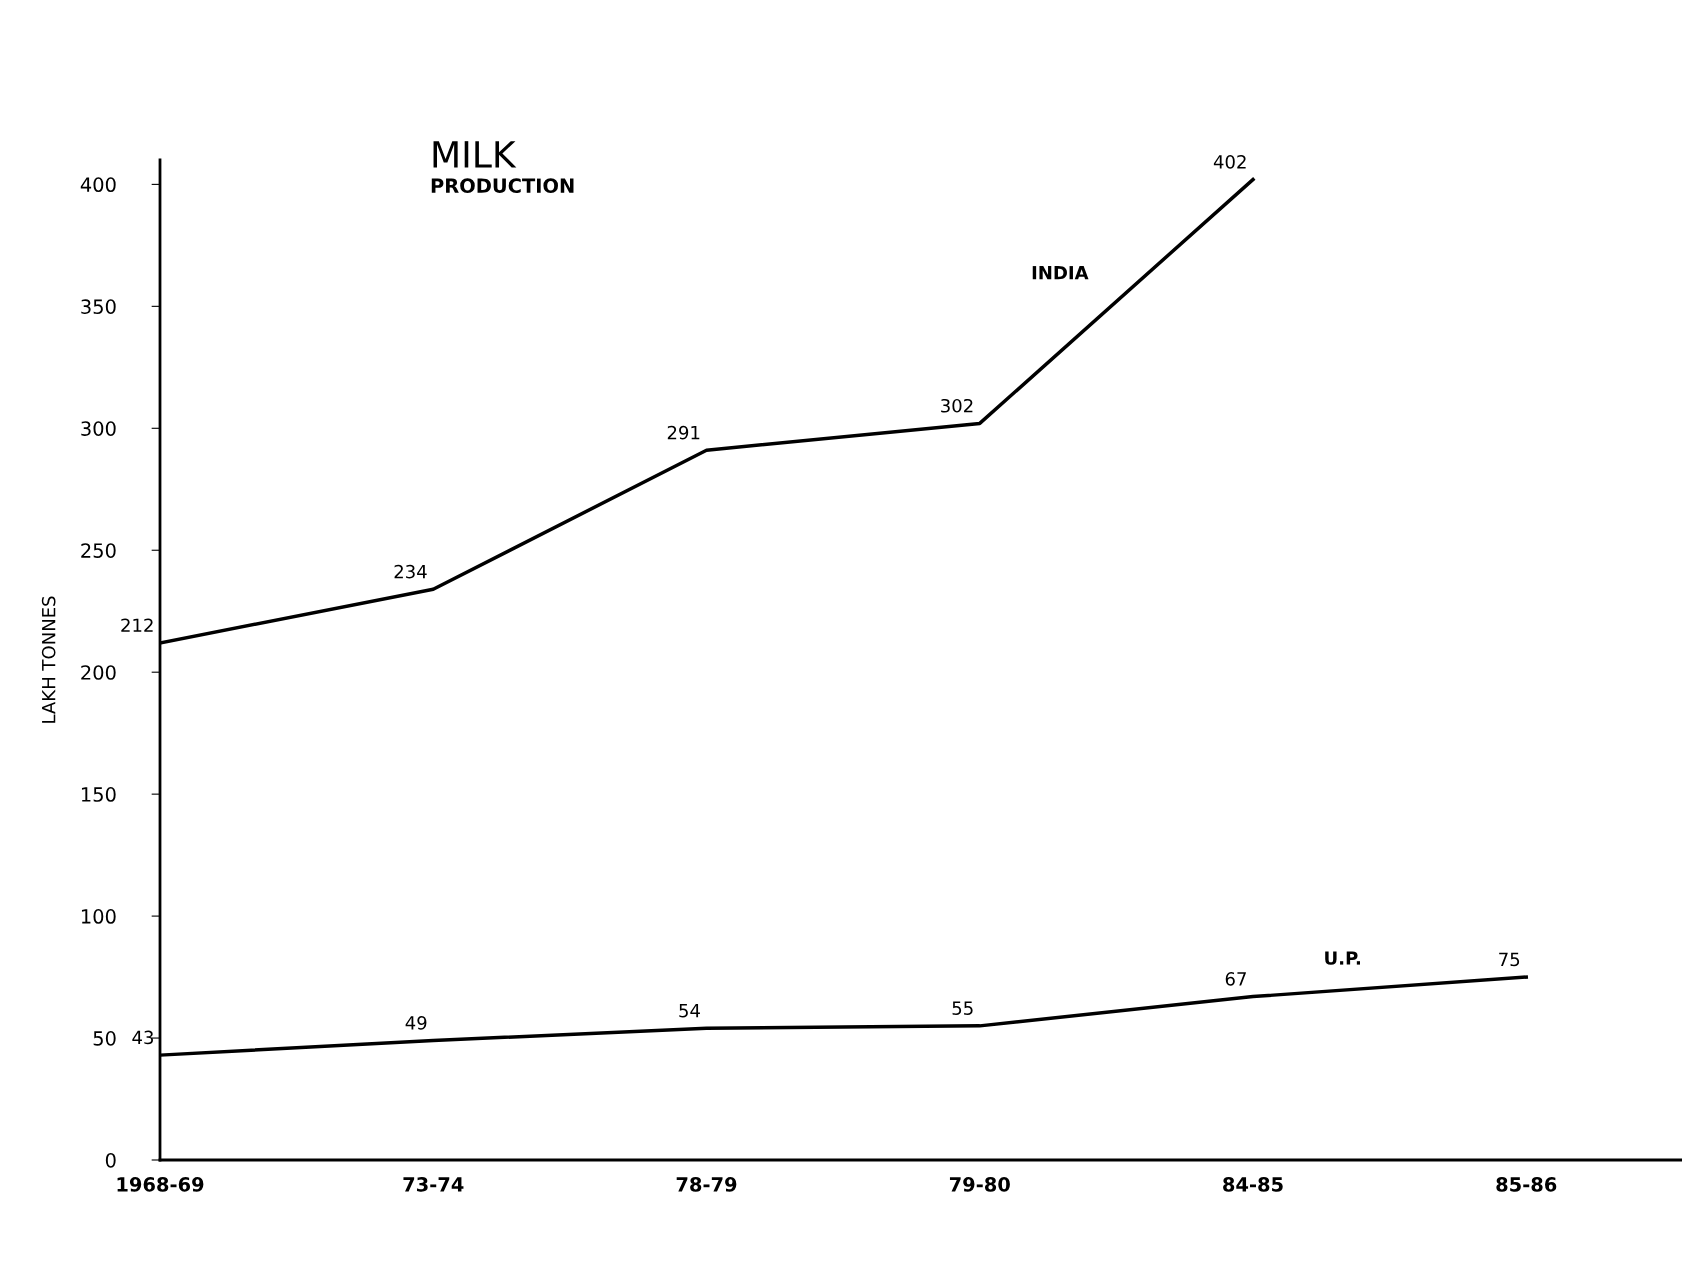 The width and height of the screenshot is (1682, 1286). Describe the element at coordinates (706, 1184) in the screenshot. I see `x-tick-label: 78-79` at that location.